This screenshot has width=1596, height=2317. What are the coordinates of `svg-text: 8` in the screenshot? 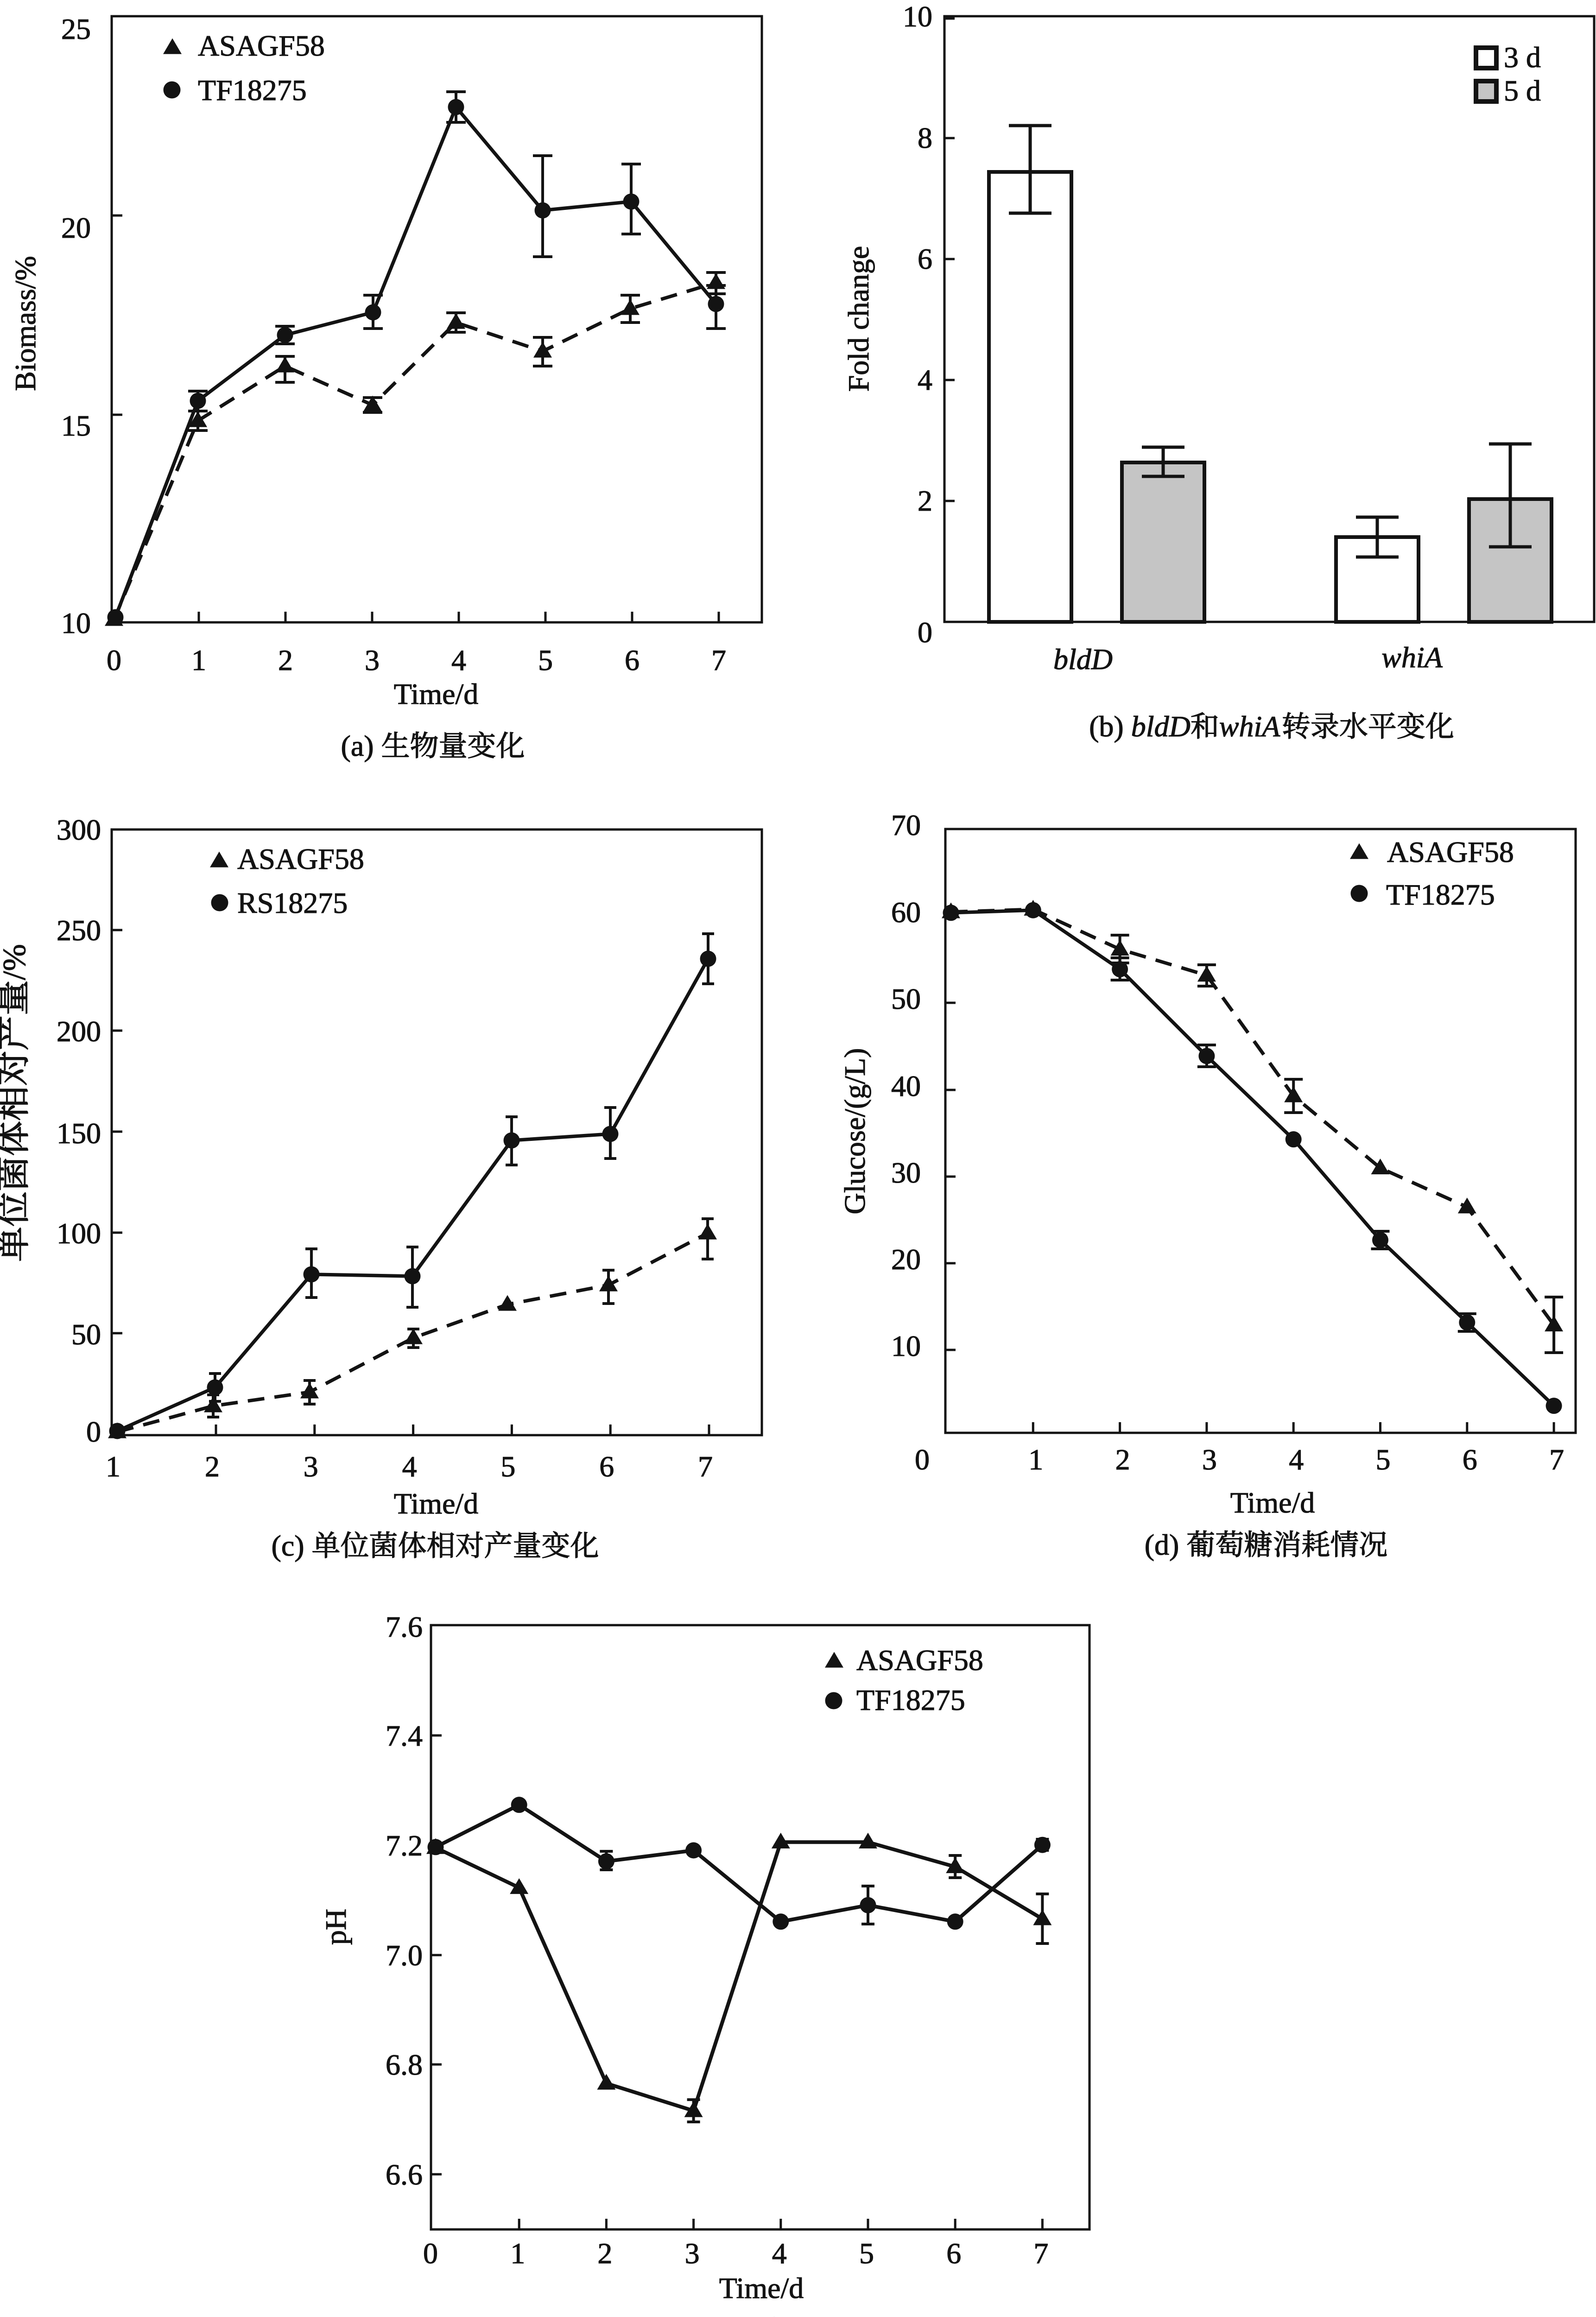 It's located at (925, 137).